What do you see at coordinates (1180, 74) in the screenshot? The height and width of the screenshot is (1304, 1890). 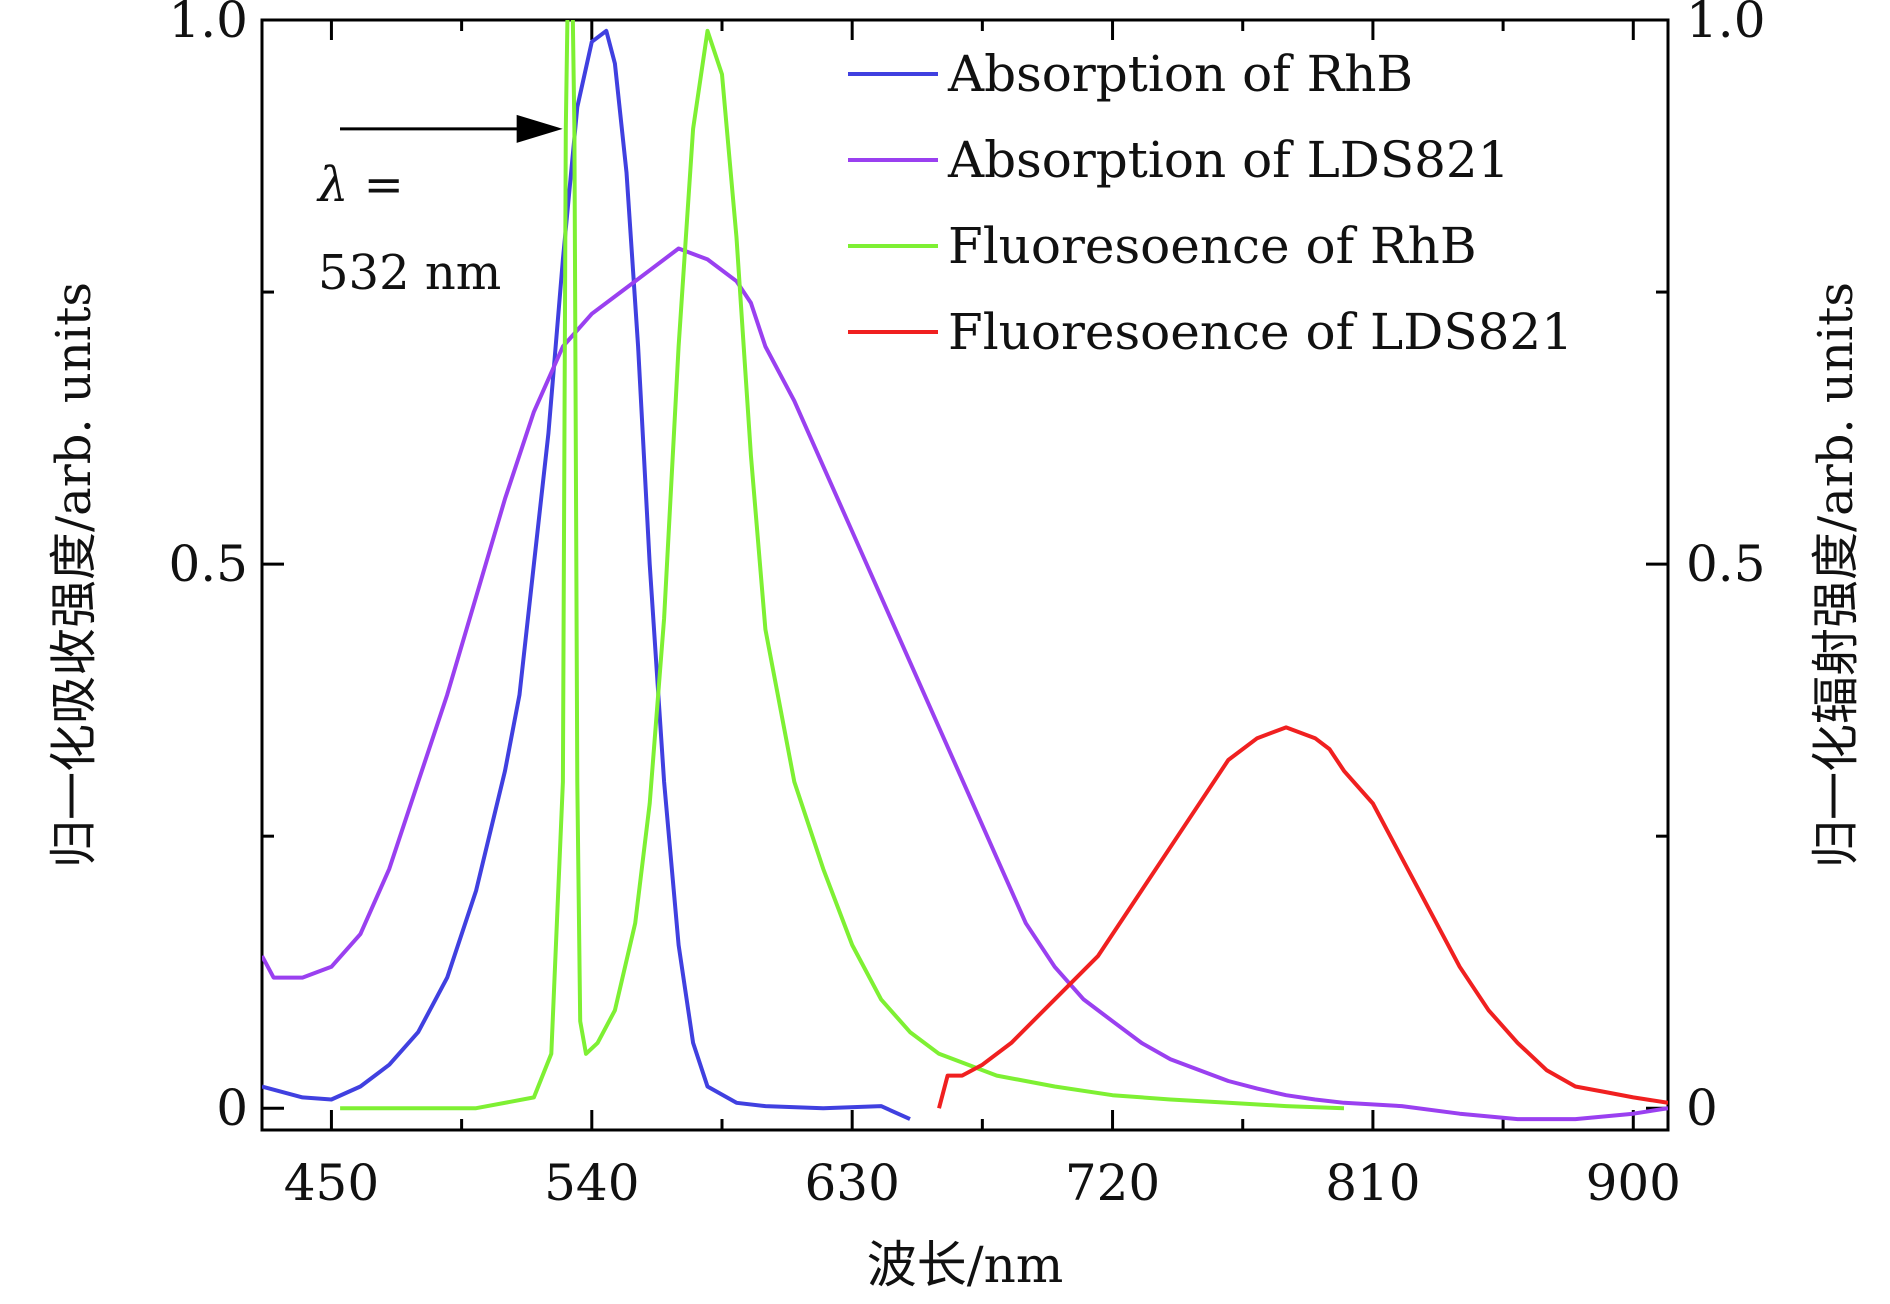 I see `legend-label: Absorption of RhB` at bounding box center [1180, 74].